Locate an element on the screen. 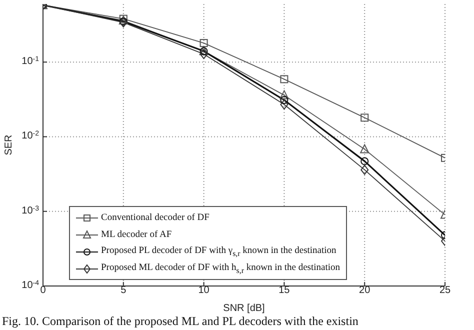 This screenshot has height=330, width=474. legend-label: Conventional decoder of DF is located at coordinates (155, 217).